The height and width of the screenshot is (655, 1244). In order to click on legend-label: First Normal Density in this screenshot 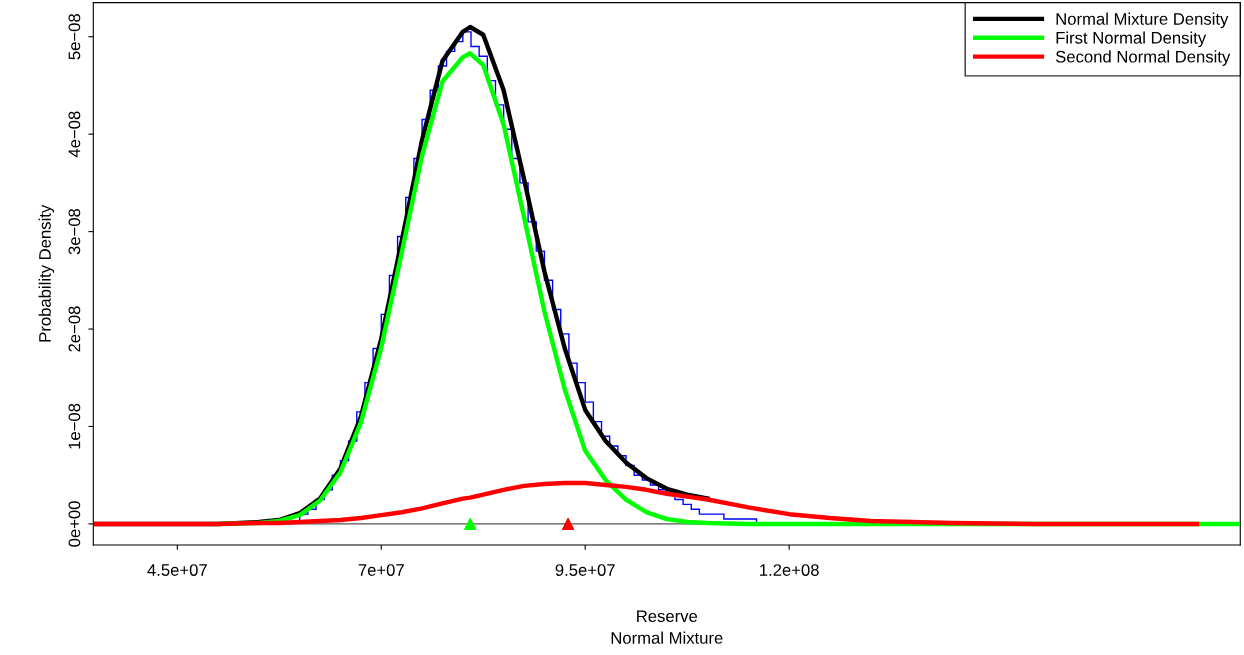, I will do `click(1131, 39)`.